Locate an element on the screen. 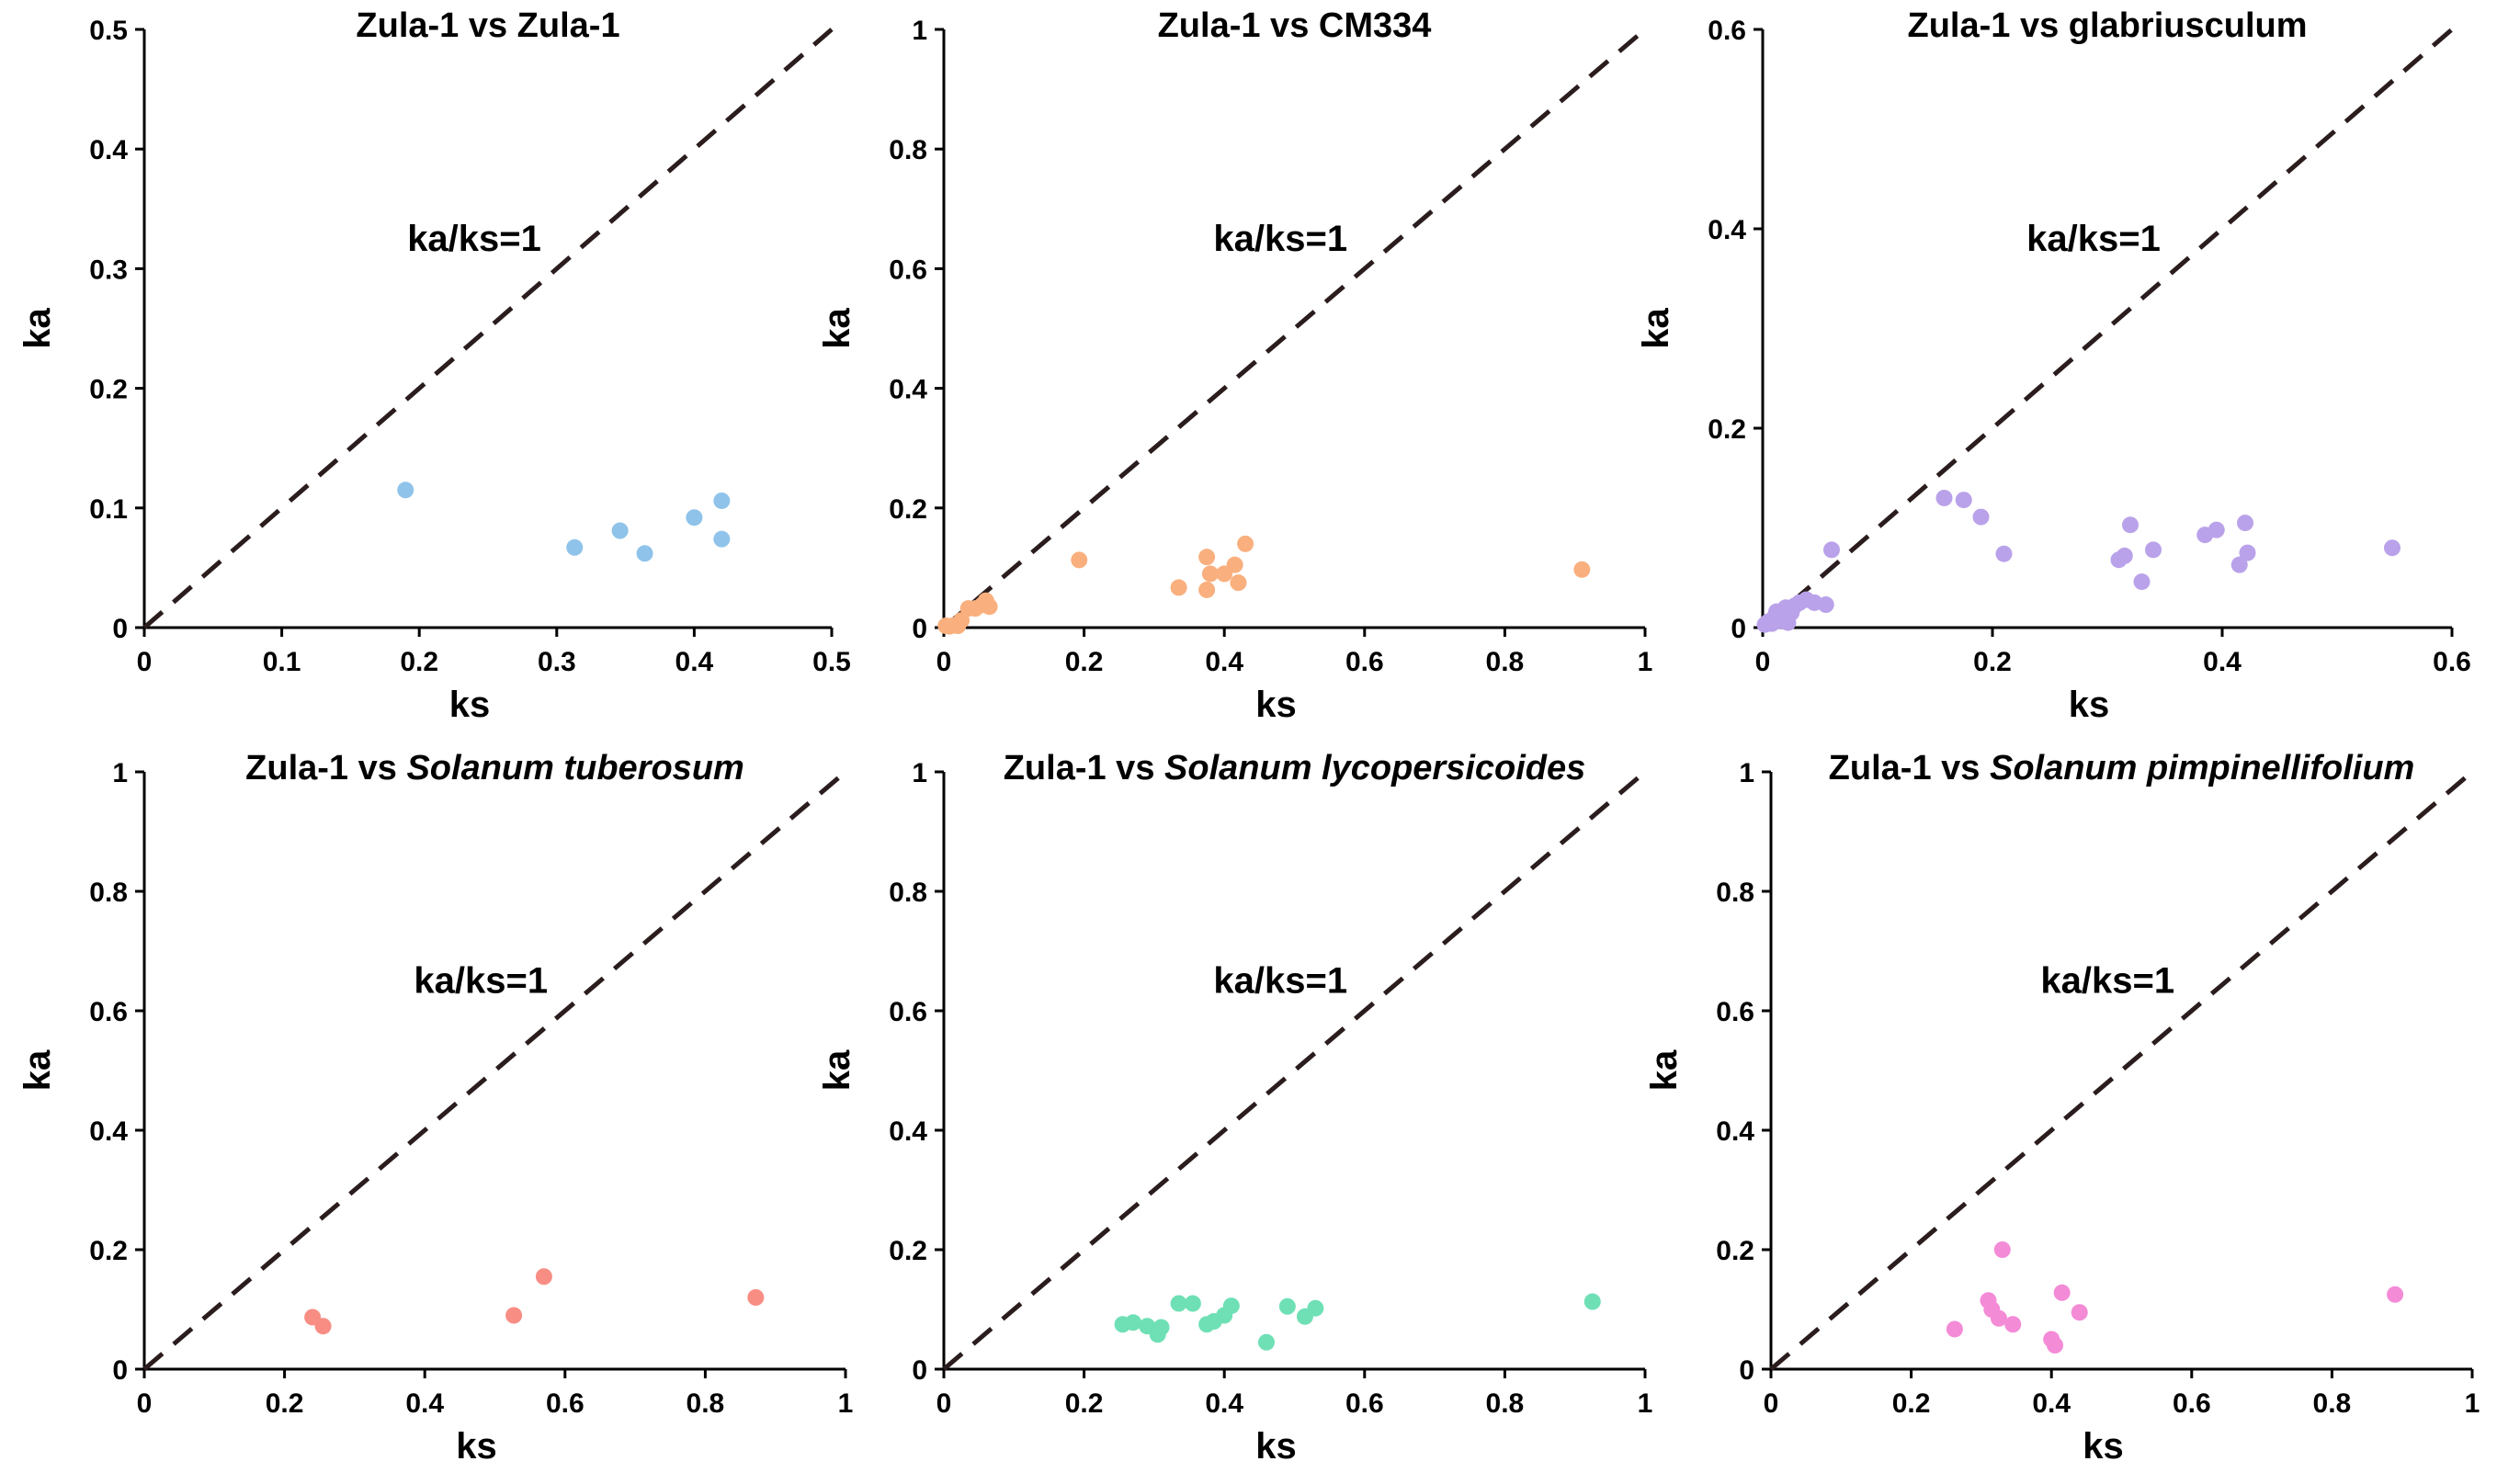  chart-title-species: Solanum lycopersicoides is located at coordinates (1374, 768).